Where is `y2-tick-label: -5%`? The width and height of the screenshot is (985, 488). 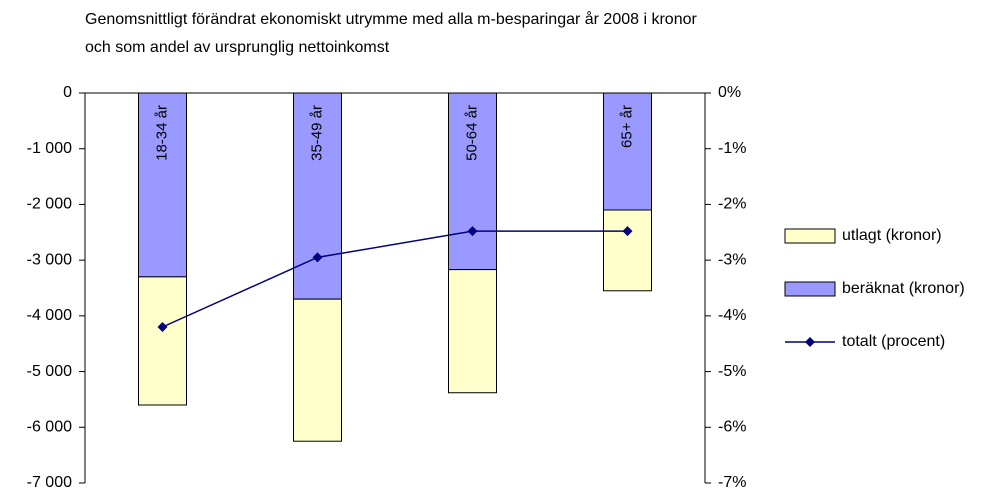 y2-tick-label: -5% is located at coordinates (732, 371).